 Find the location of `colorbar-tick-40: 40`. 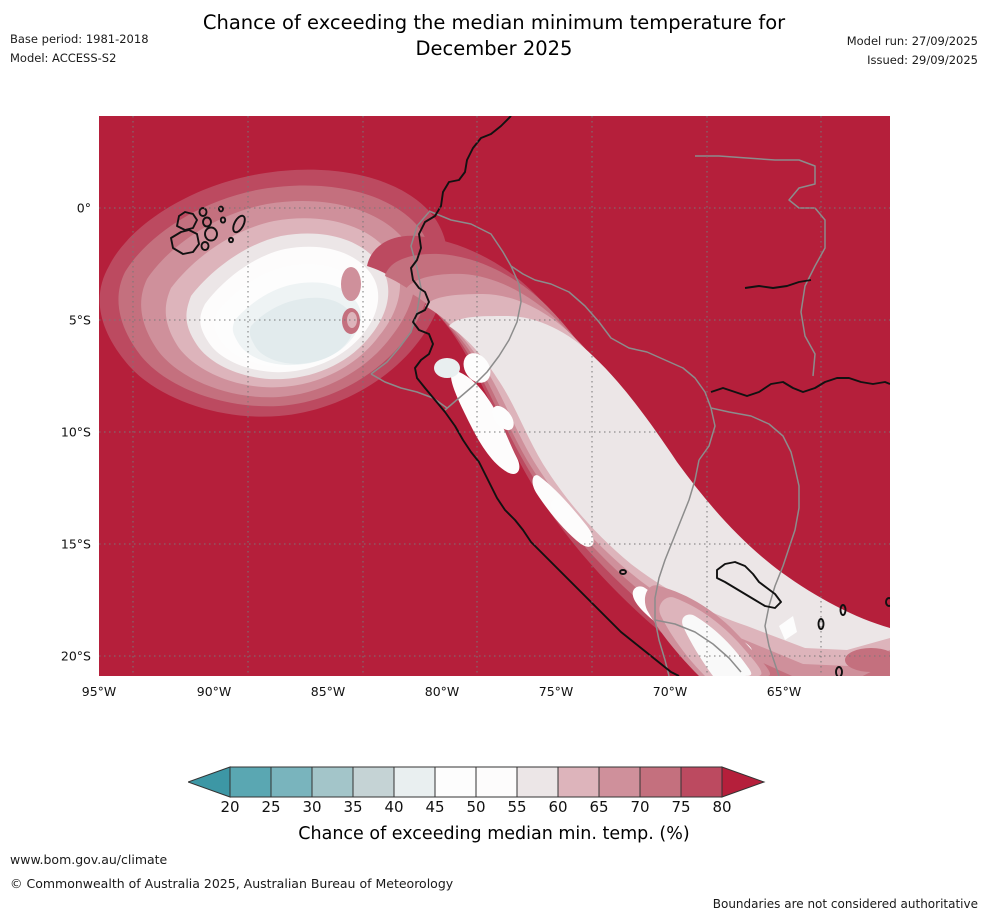

colorbar-tick-40: 40 is located at coordinates (394, 807).